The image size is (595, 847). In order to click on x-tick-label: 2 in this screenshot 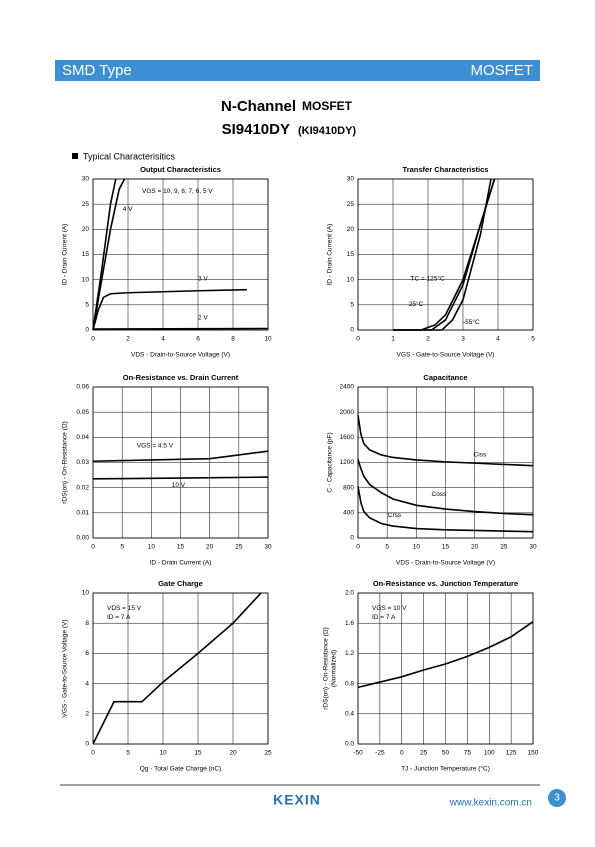, I will do `click(128, 339)`.